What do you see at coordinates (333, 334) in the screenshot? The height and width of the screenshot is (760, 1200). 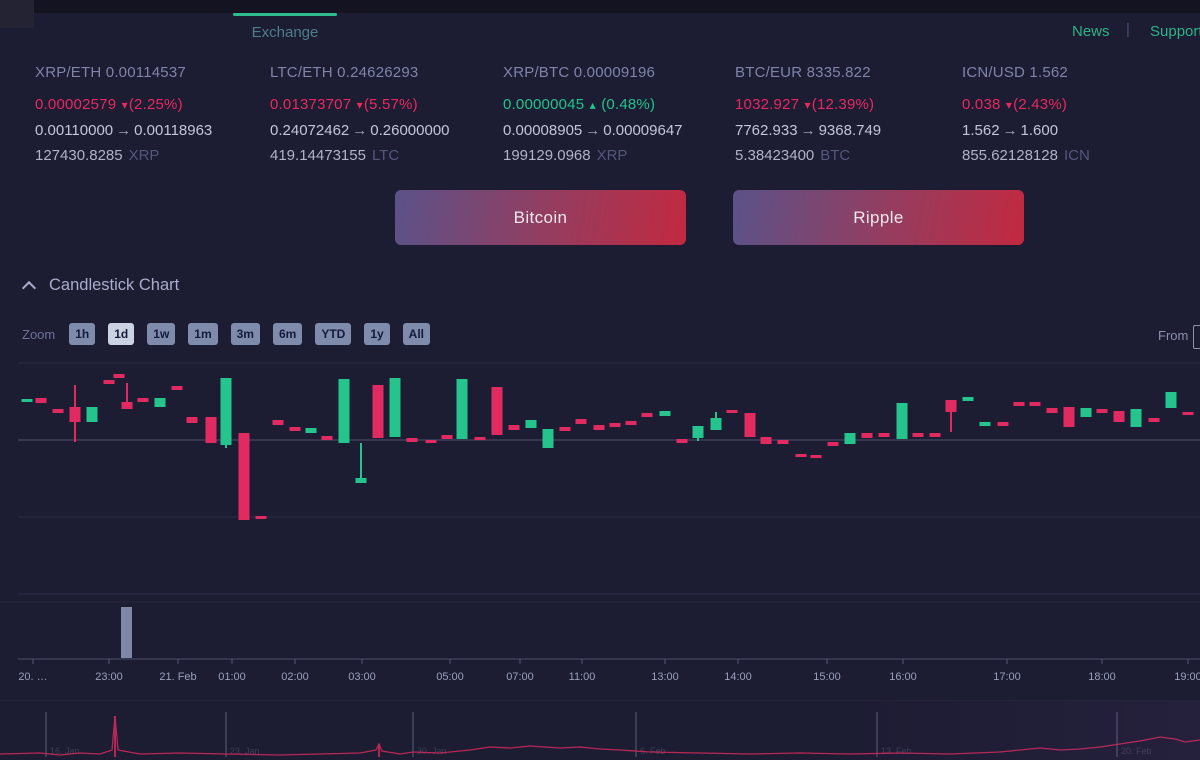 I see `range-button-ytd: YTD` at bounding box center [333, 334].